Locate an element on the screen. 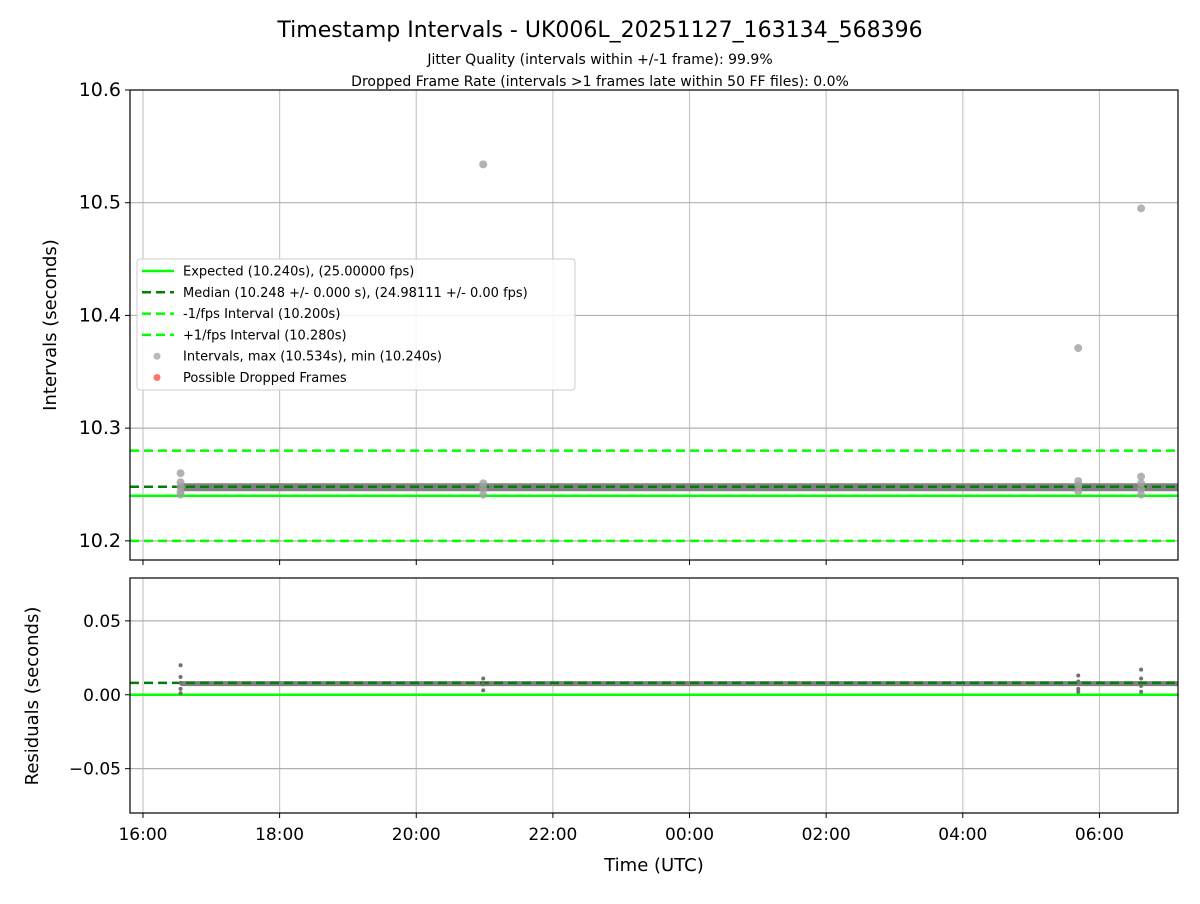 The height and width of the screenshot is (904, 1200). bottom-y-tick-label: −0.05 is located at coordinates (95, 770).